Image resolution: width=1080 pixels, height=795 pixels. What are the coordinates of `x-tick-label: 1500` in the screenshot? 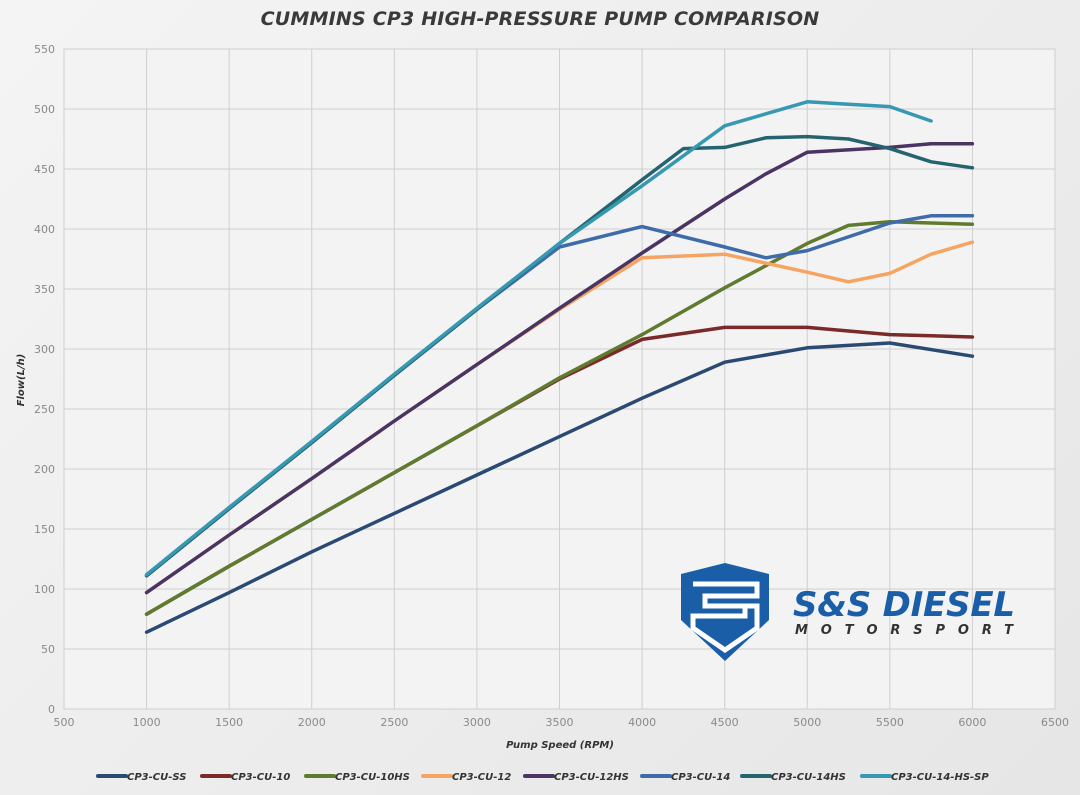 It's located at (229, 722).